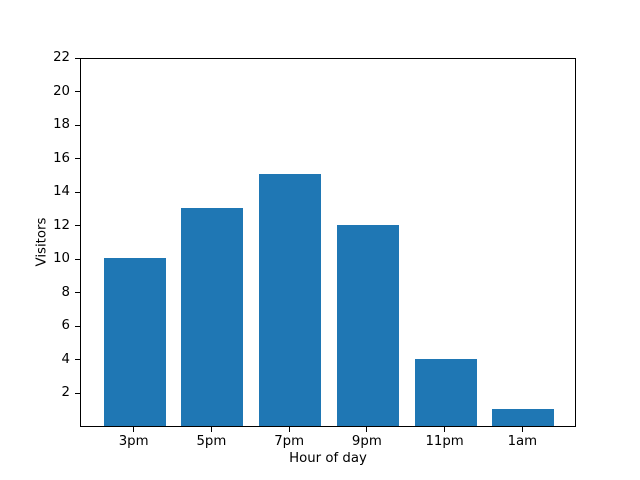  What do you see at coordinates (61, 158) in the screenshot?
I see `y-tick-label: 16` at bounding box center [61, 158].